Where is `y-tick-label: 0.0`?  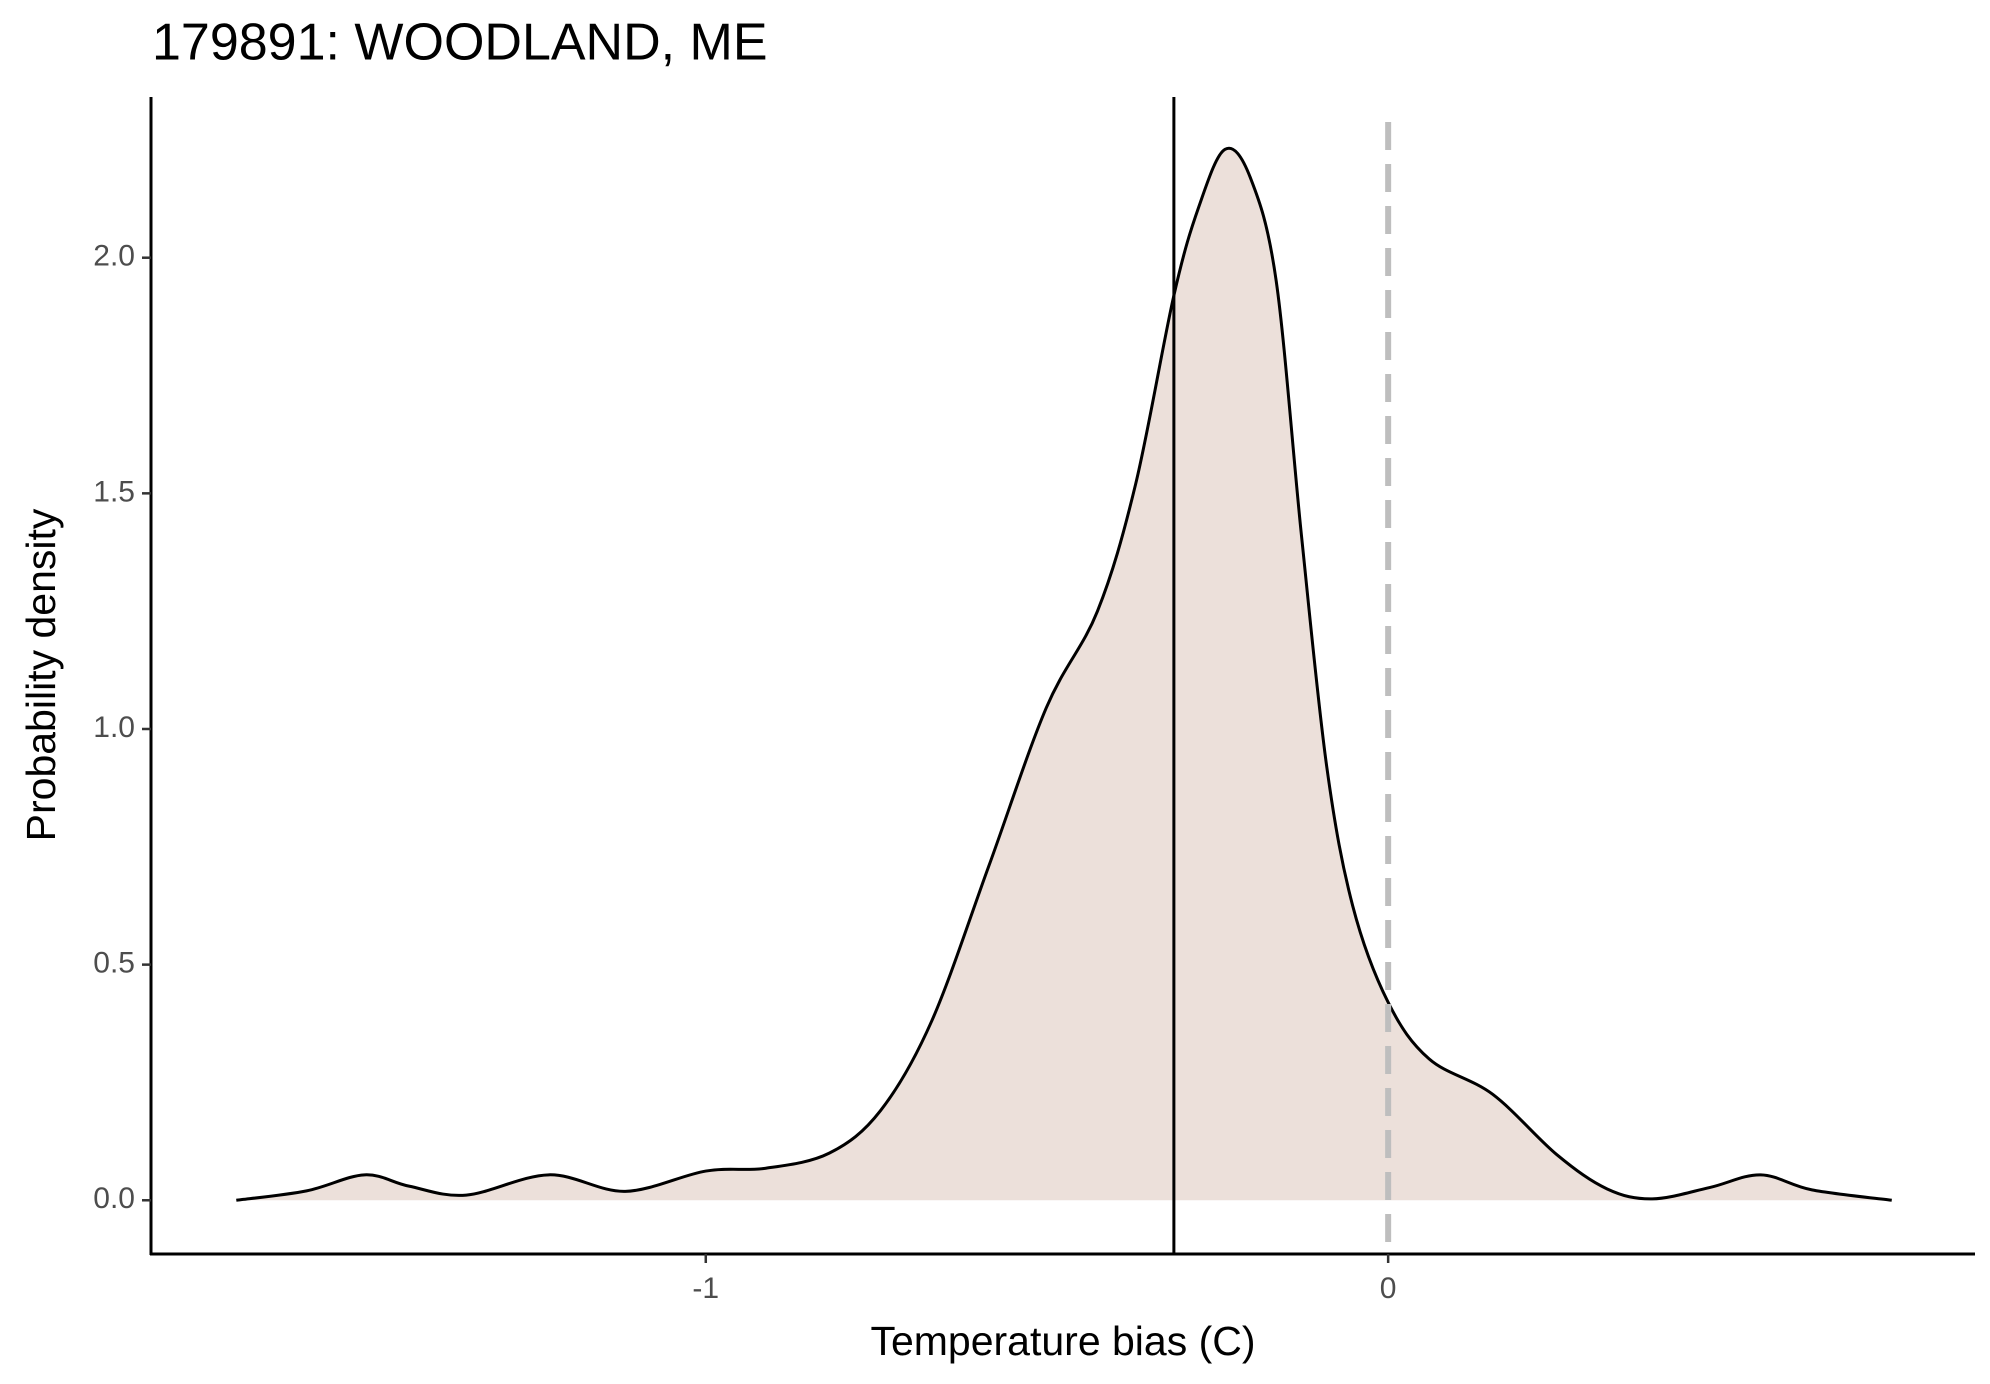 y-tick-label: 0.0 is located at coordinates (114, 1198).